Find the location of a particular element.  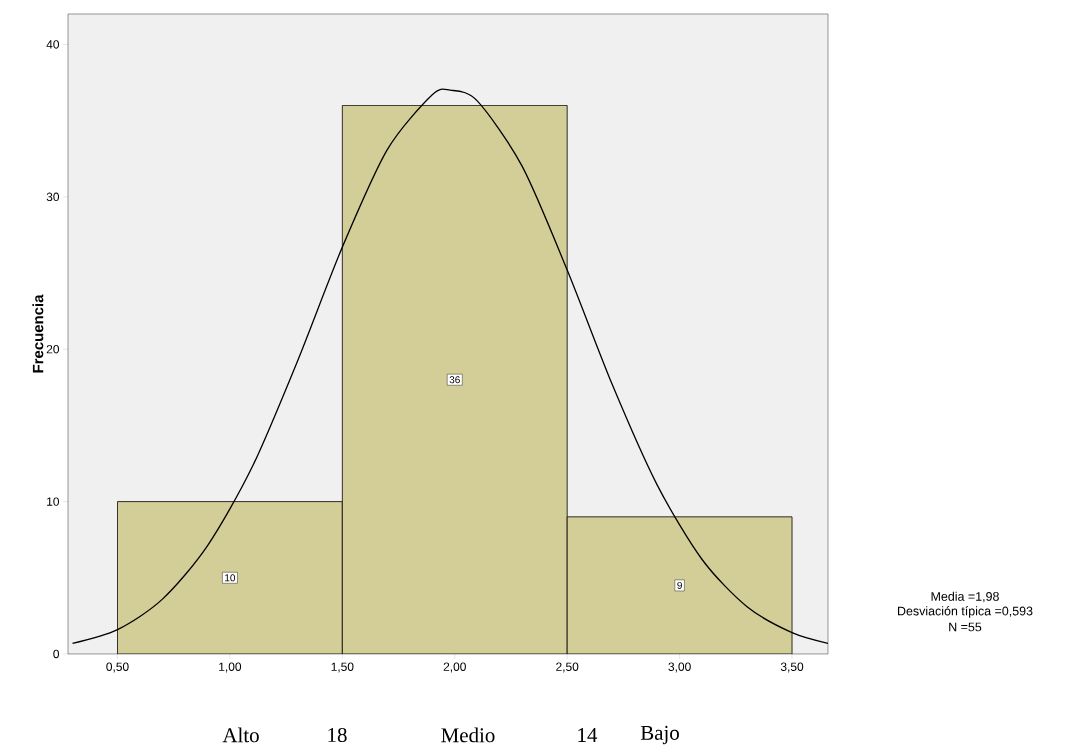

text: Media =1,98 is located at coordinates (965, 597).